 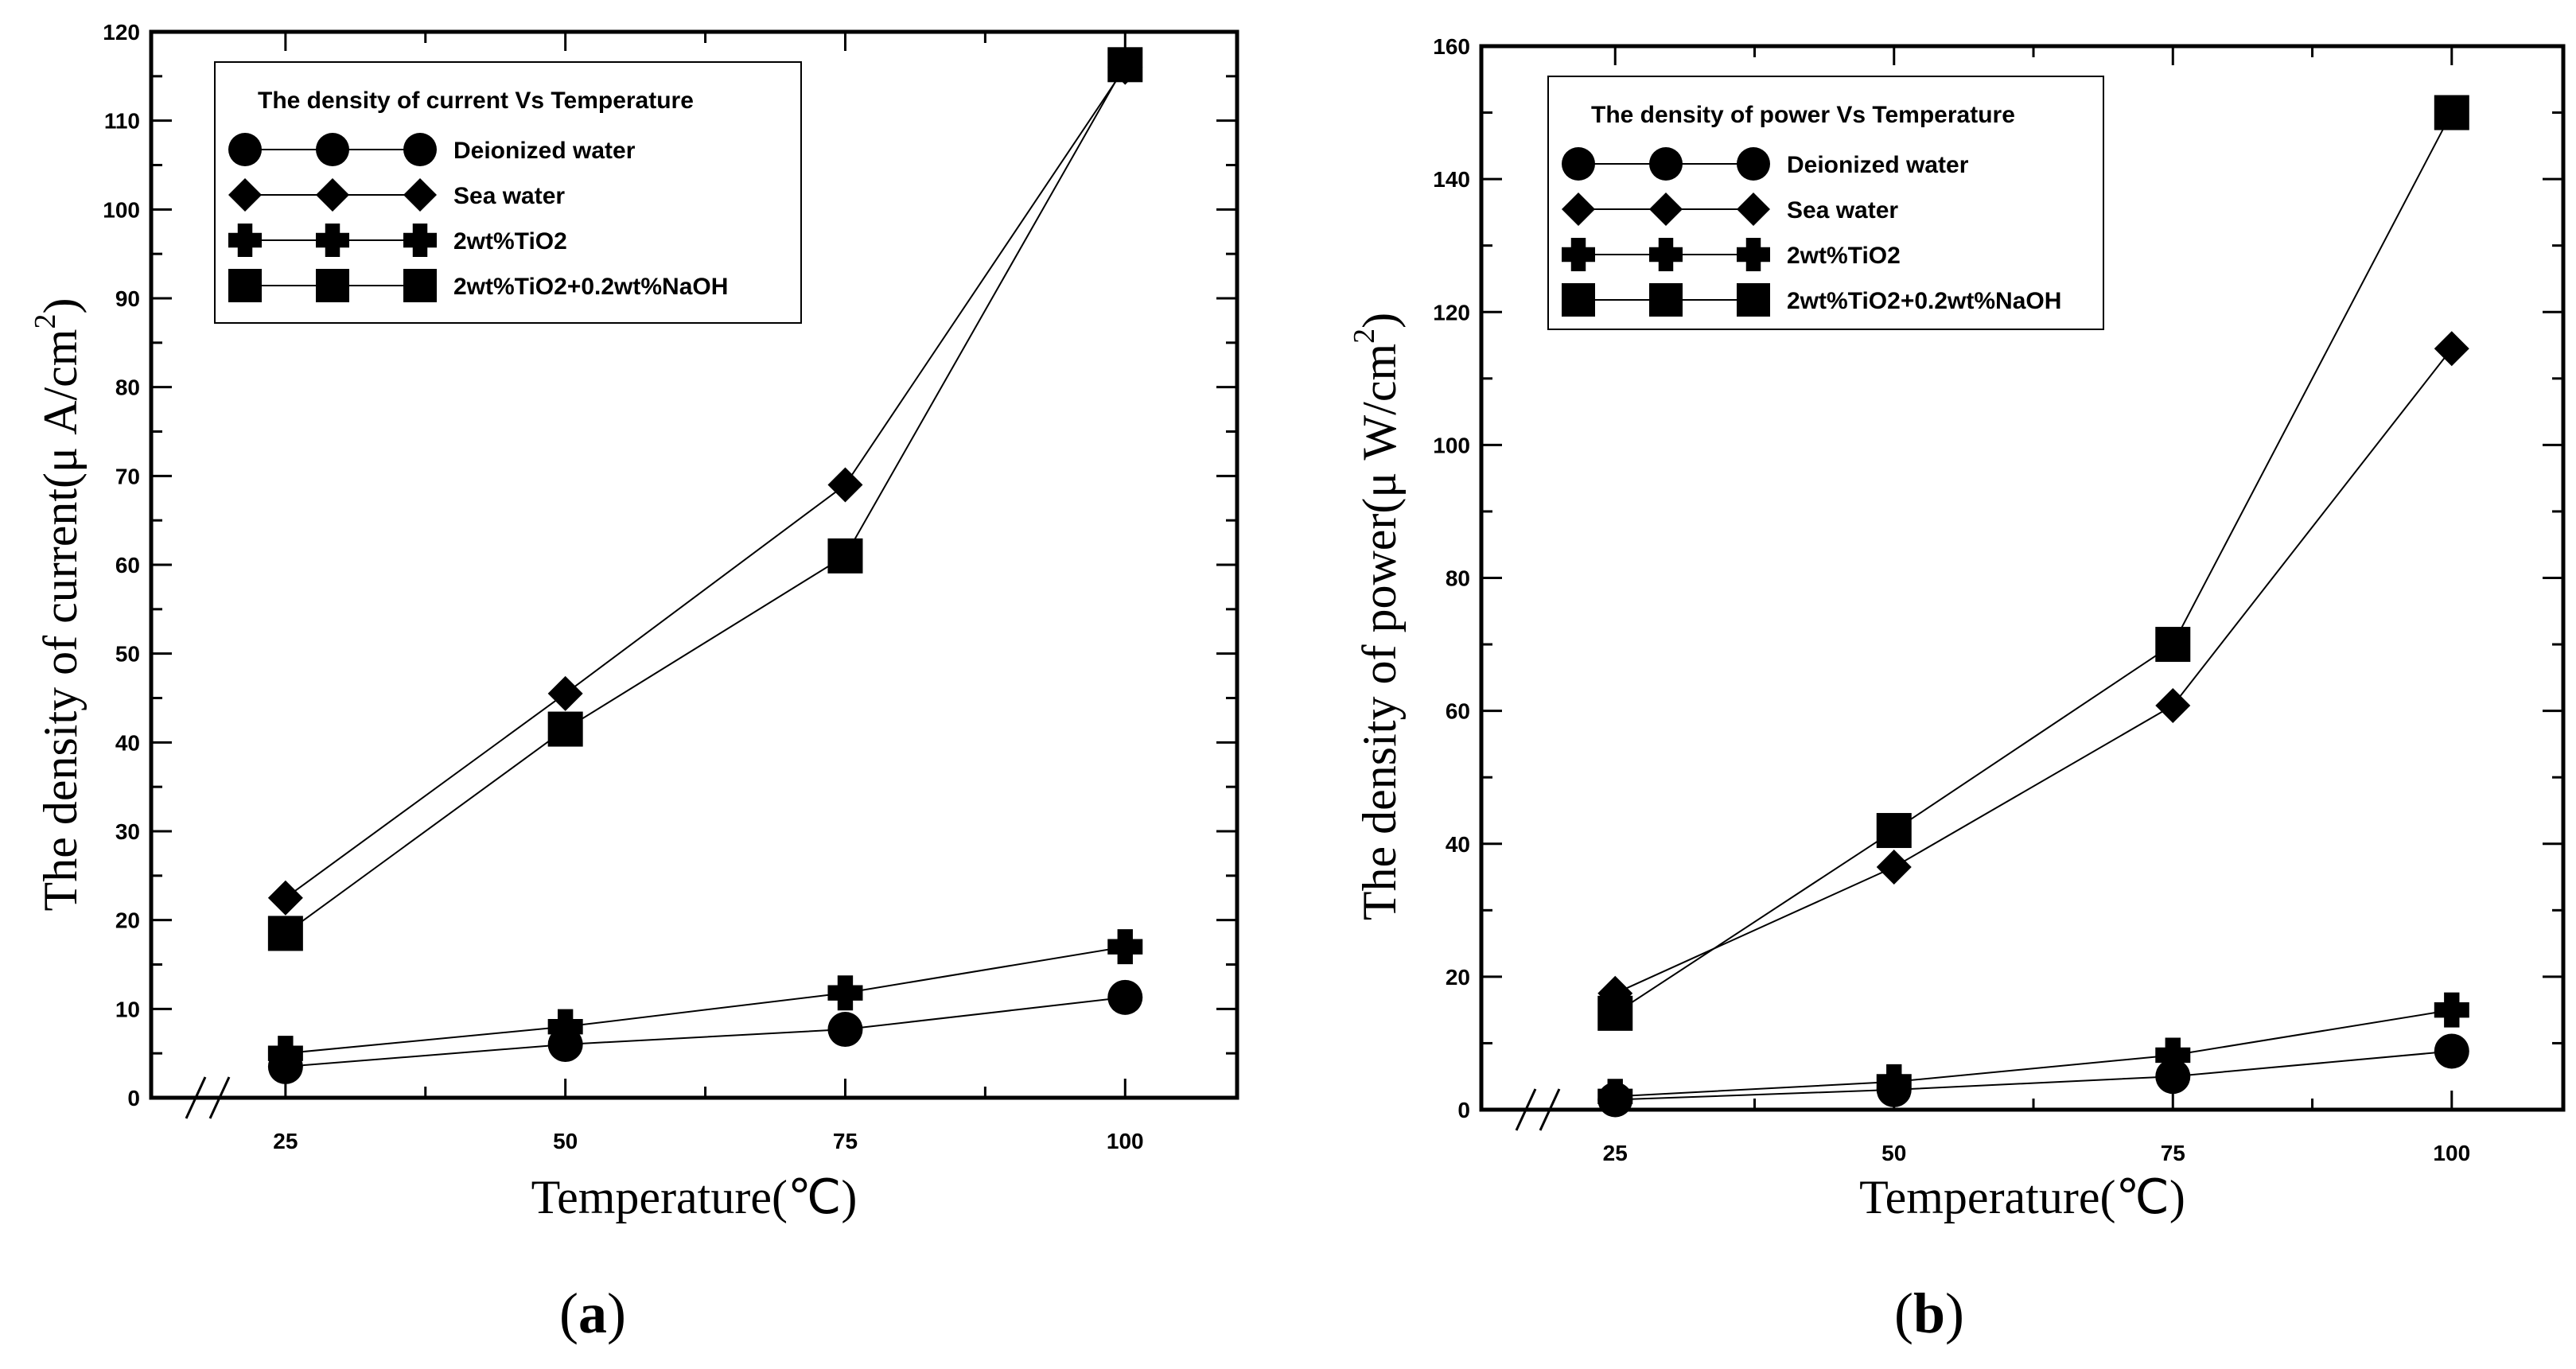 What do you see at coordinates (128, 654) in the screenshot?
I see `y-tick-label: 50` at bounding box center [128, 654].